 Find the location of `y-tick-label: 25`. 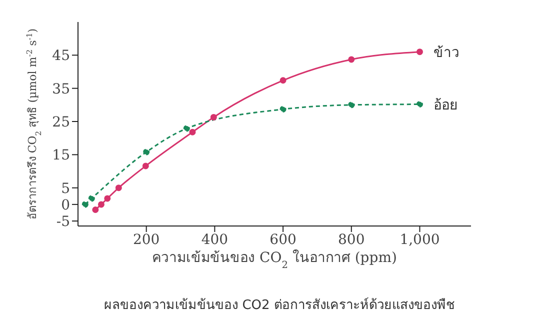

y-tick-label: 25 is located at coordinates (61, 122).